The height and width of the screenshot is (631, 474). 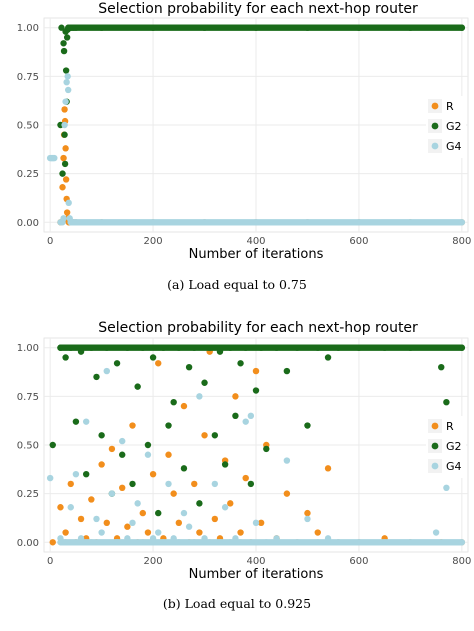 What do you see at coordinates (153, 561) in the screenshot?
I see `x-tick-label: 200` at bounding box center [153, 561].